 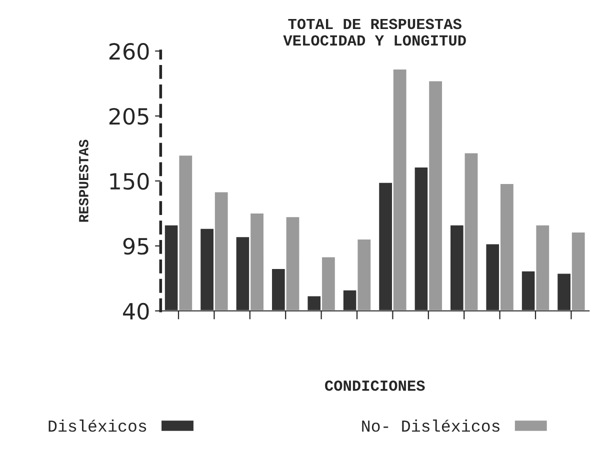 What do you see at coordinates (97, 426) in the screenshot?
I see `legend-label: Disléxicos` at bounding box center [97, 426].